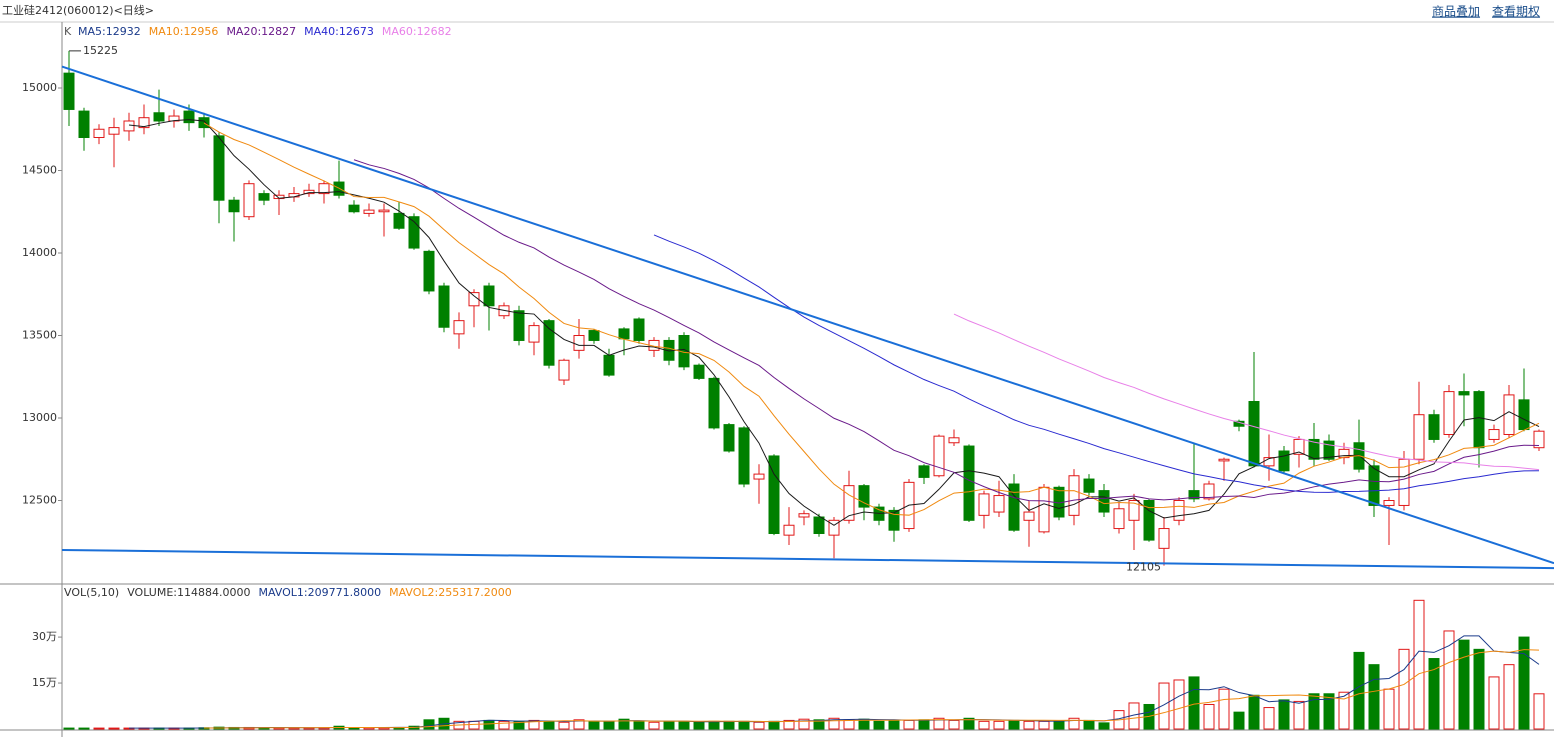  I want to click on low-label: 12105, so click(1143, 567).